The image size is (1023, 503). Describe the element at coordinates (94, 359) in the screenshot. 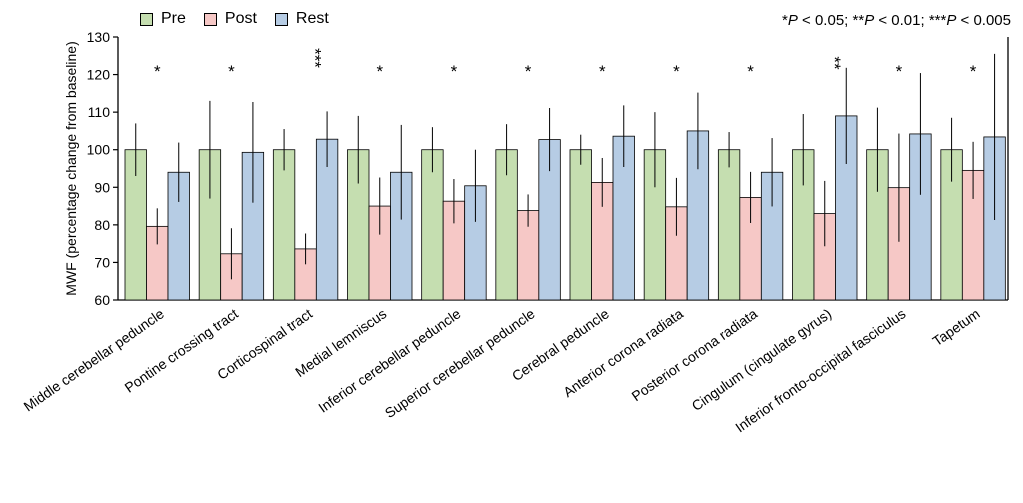

I see `category-label: Middle cerebellar peduncle` at that location.